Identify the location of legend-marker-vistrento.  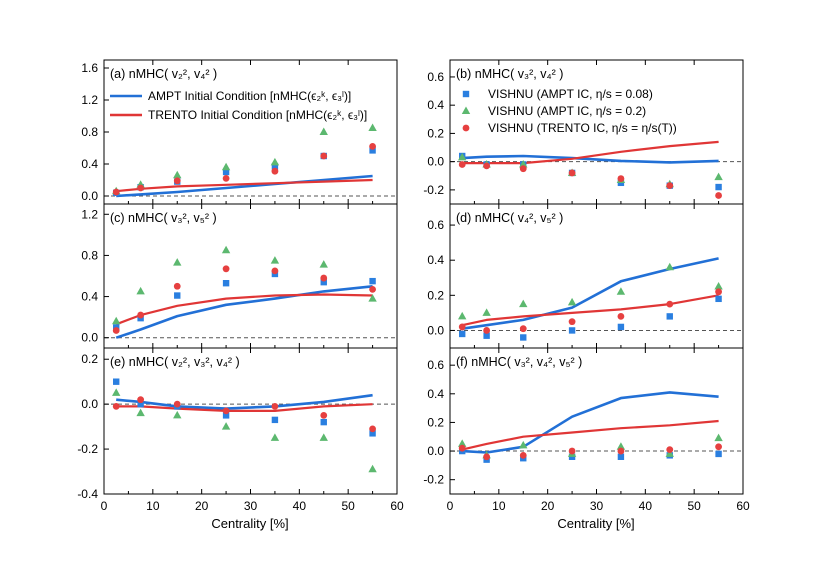
(466, 128).